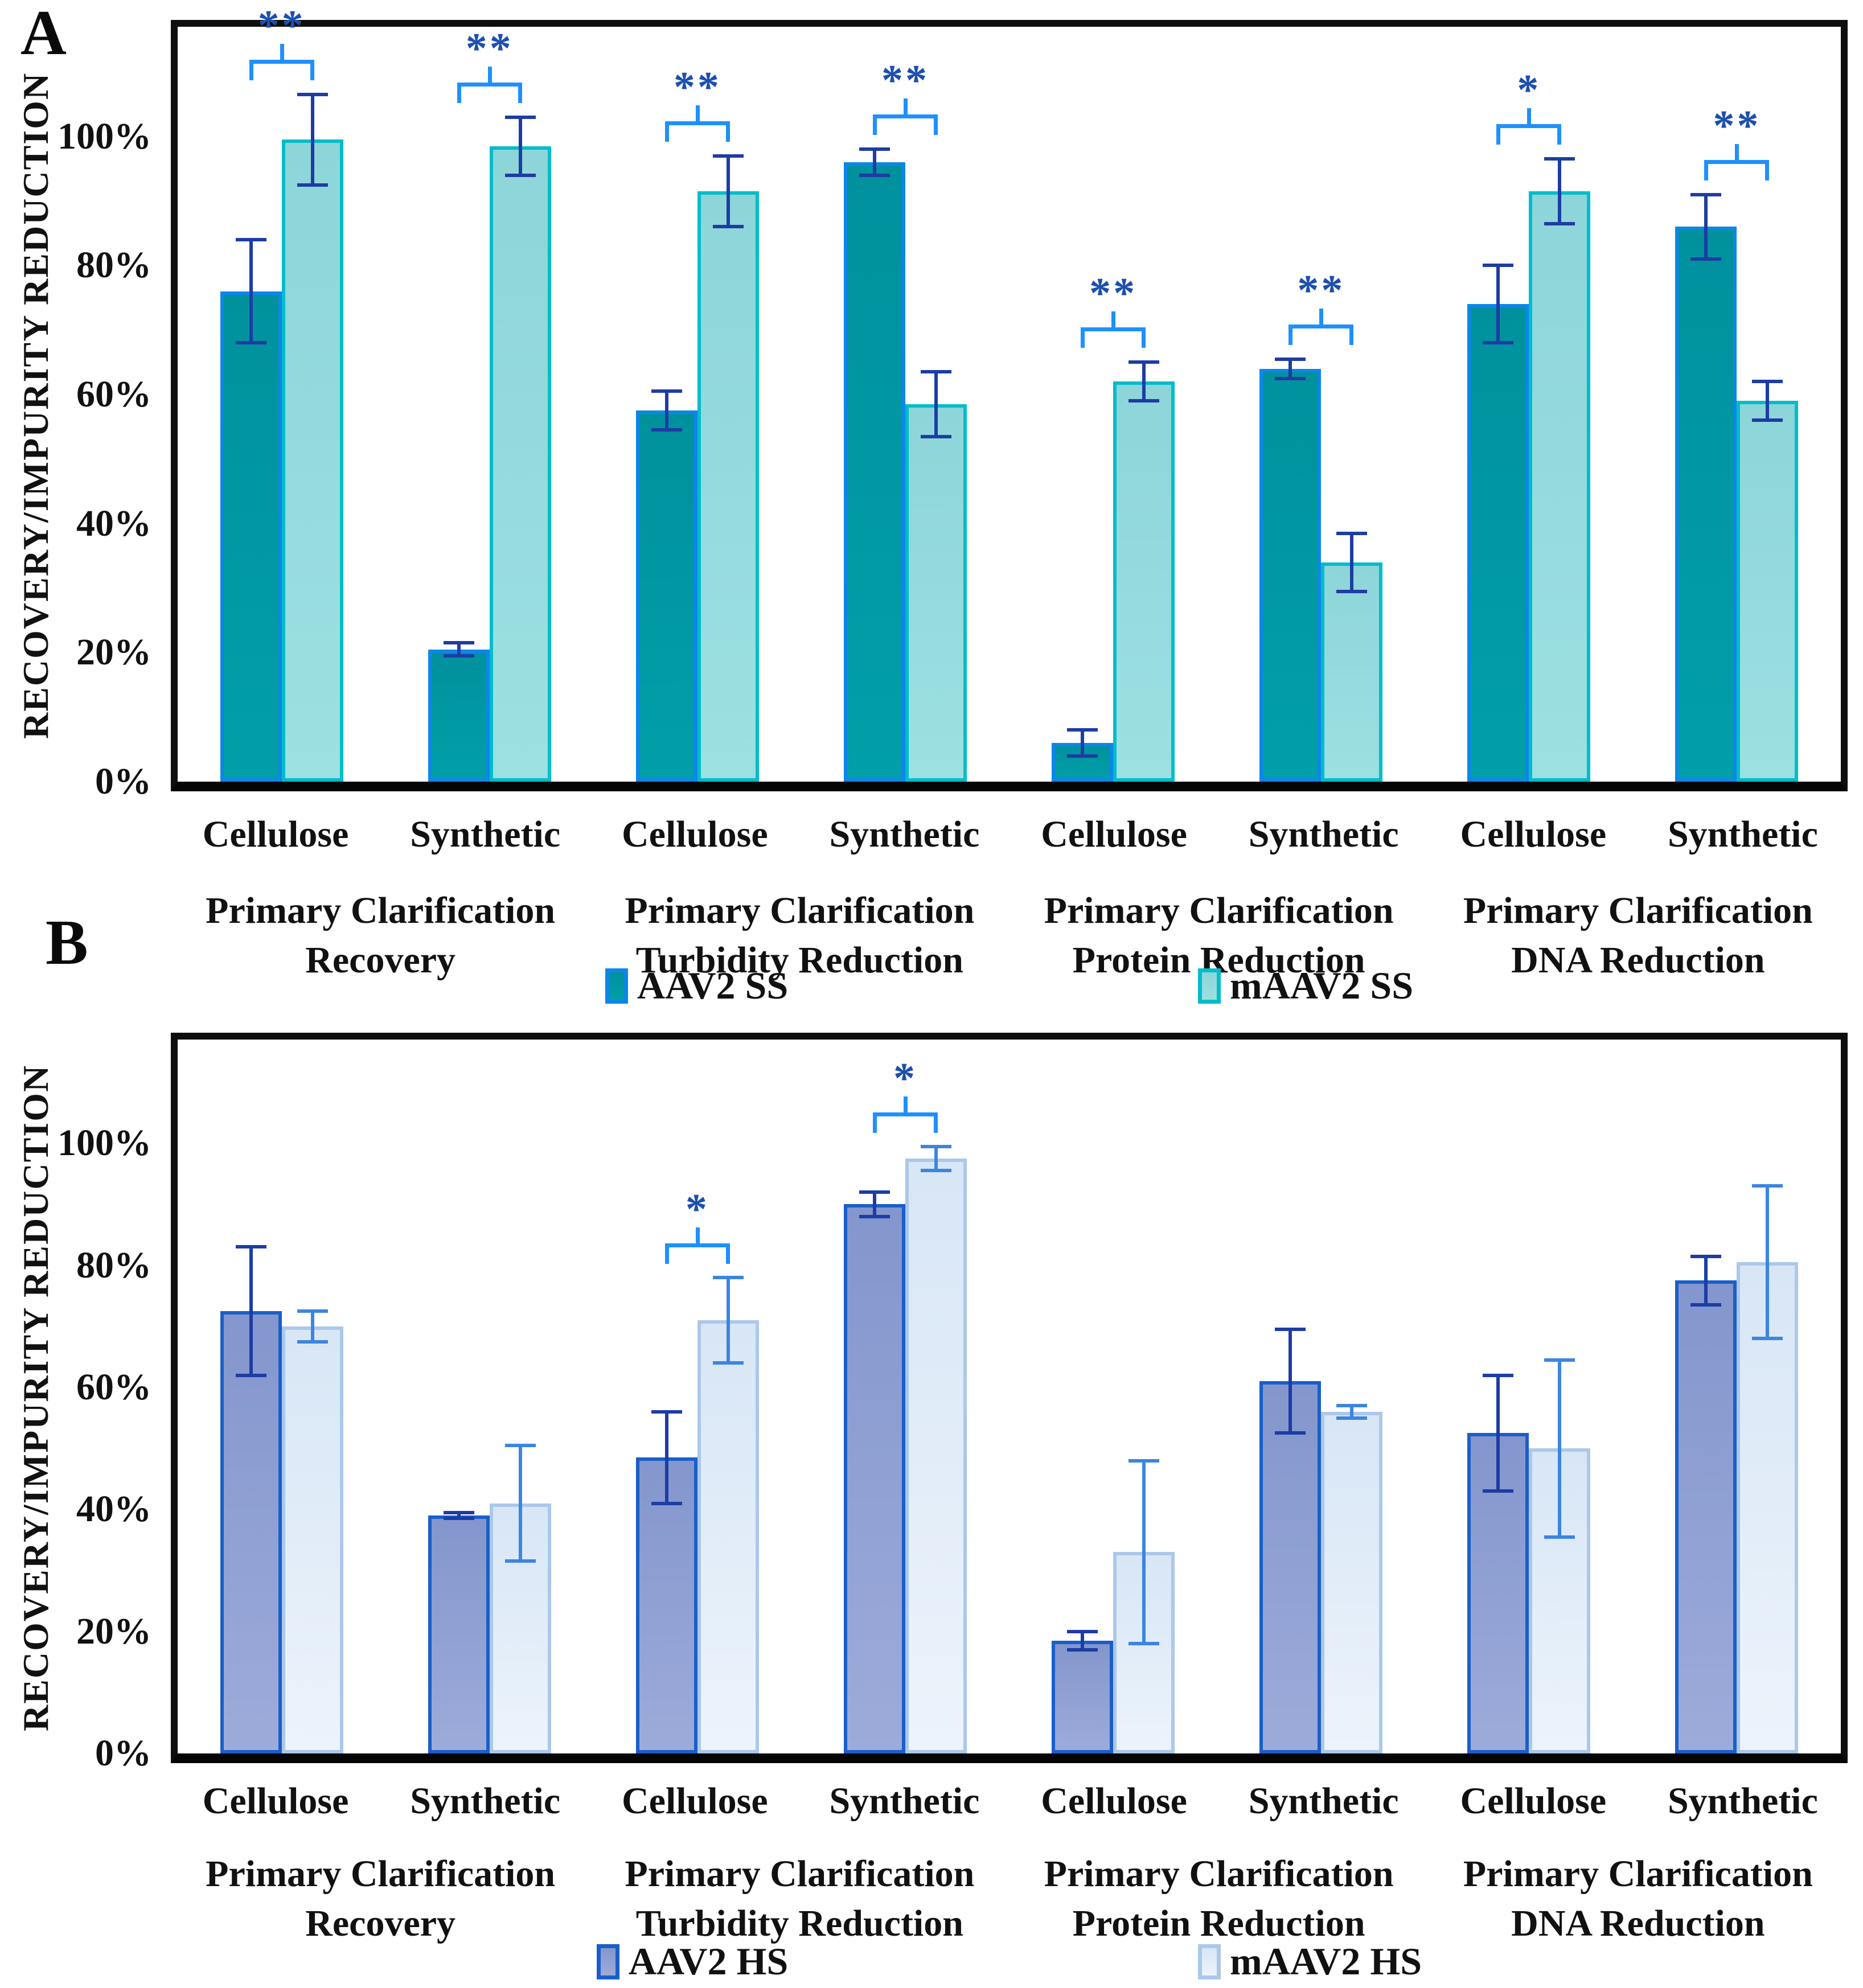  I want to click on legend-panel-a: AAV2 SS mAAV2 SS, so click(1009, 985).